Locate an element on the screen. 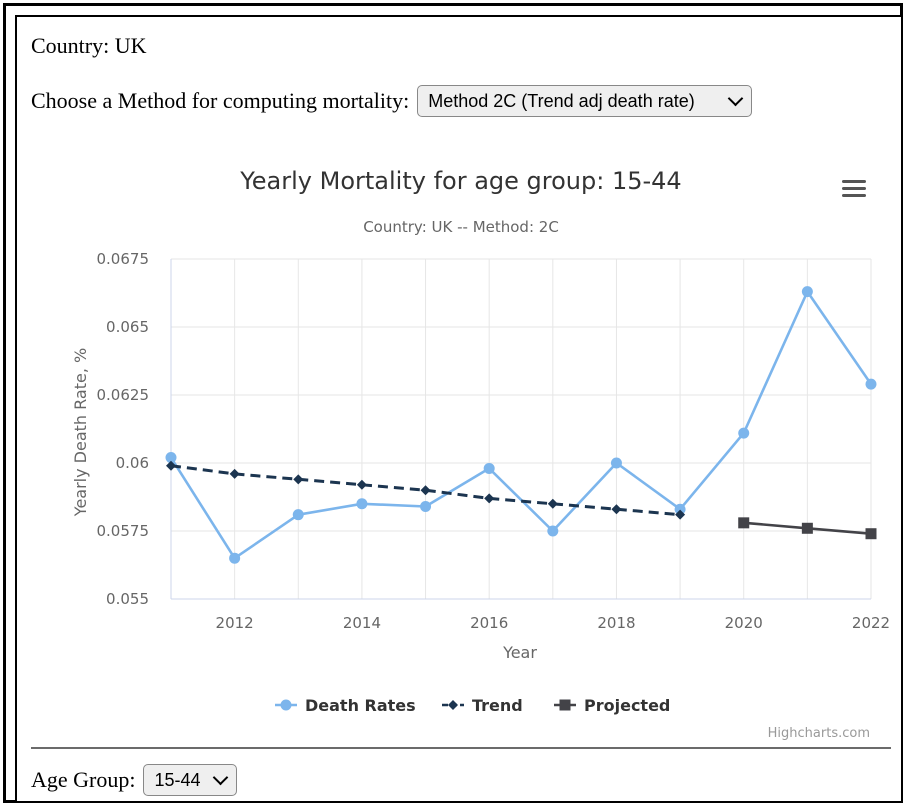 The image size is (912, 812). legend-label: Trend is located at coordinates (497, 705).